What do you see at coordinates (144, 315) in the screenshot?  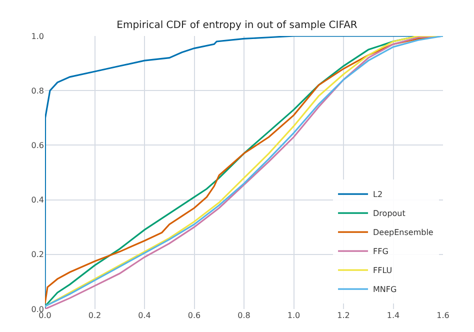 I see `x-tick-label: 0.4` at bounding box center [144, 315].